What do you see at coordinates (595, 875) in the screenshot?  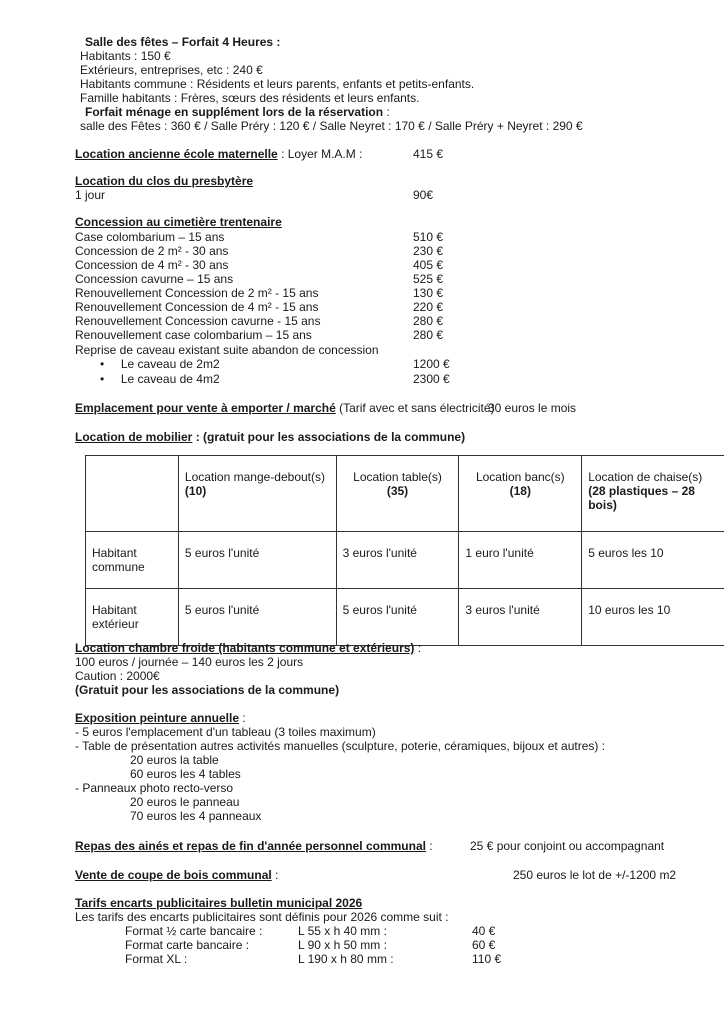 I see `bois-value: 250 euros le lot de +/-1200 m2` at bounding box center [595, 875].